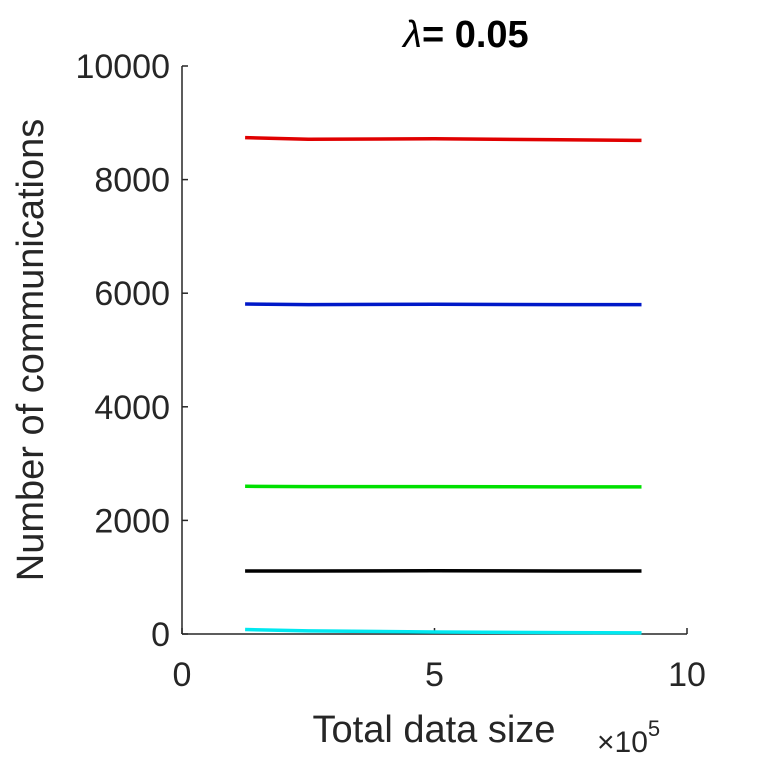 The height and width of the screenshot is (760, 760). What do you see at coordinates (122, 67) in the screenshot?
I see `y-tick-label: 10000` at bounding box center [122, 67].